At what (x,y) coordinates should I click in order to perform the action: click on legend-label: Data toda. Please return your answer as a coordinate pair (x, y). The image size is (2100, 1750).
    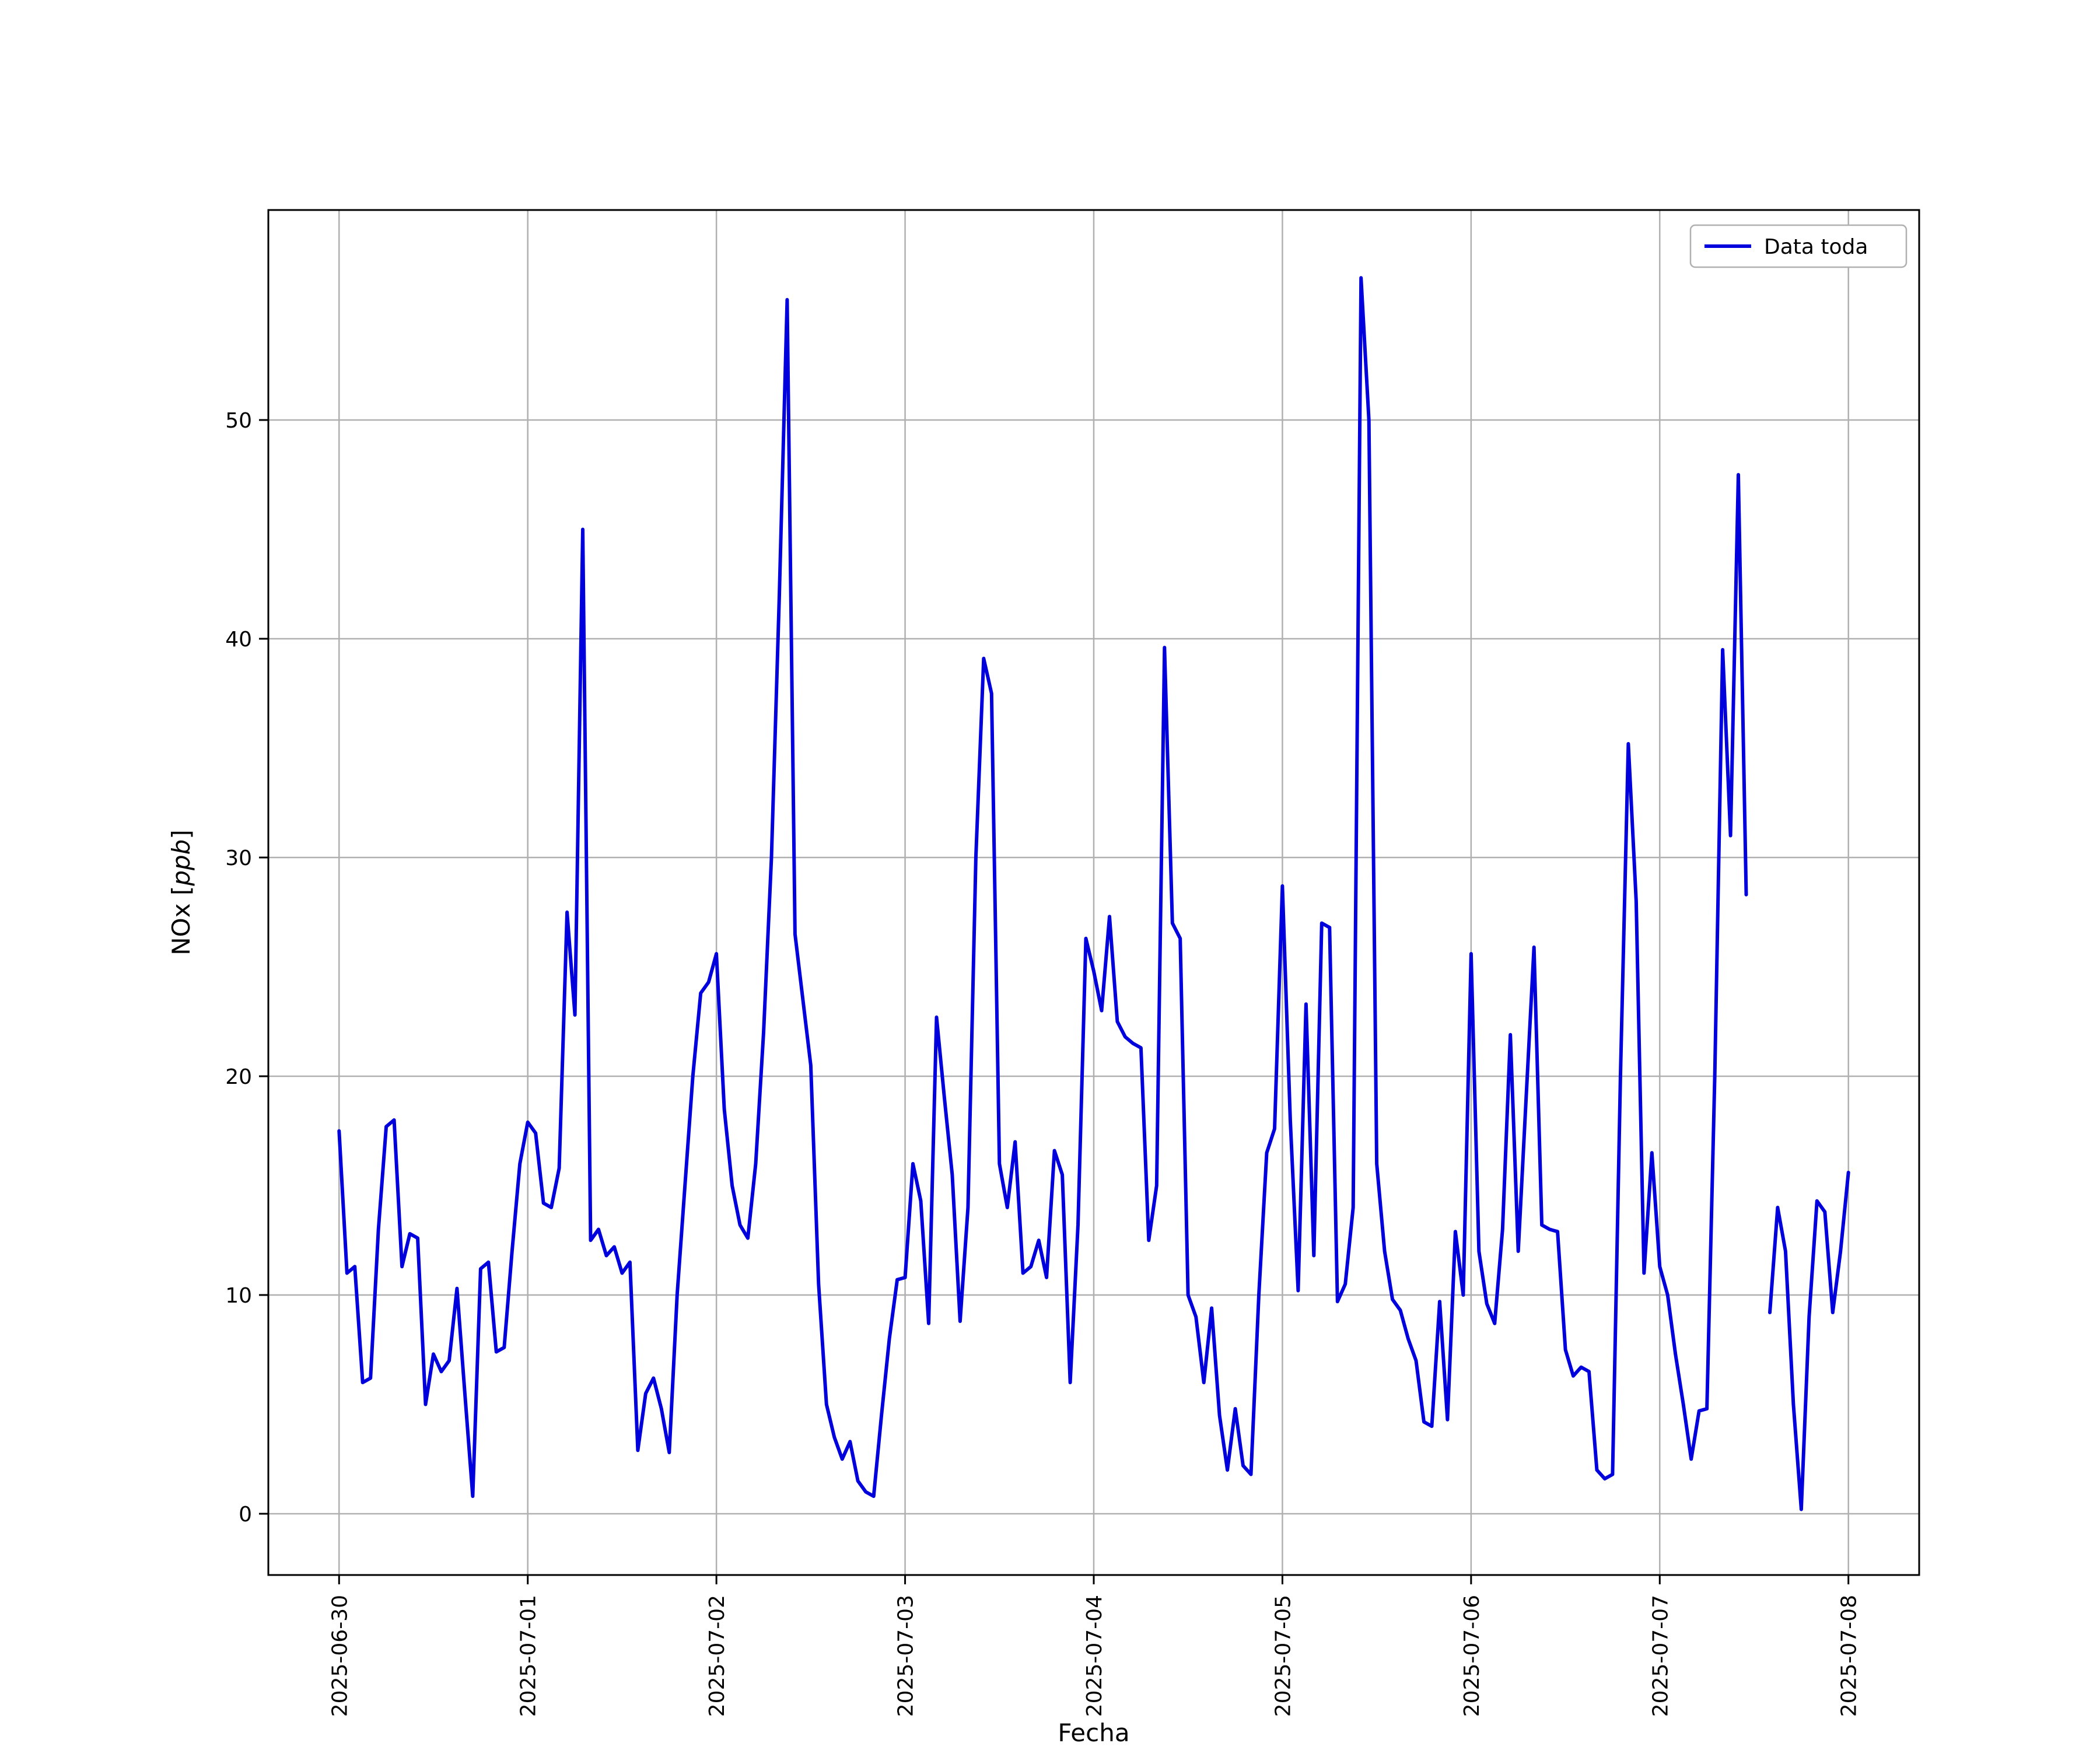
    Looking at the image, I should click on (1816, 247).